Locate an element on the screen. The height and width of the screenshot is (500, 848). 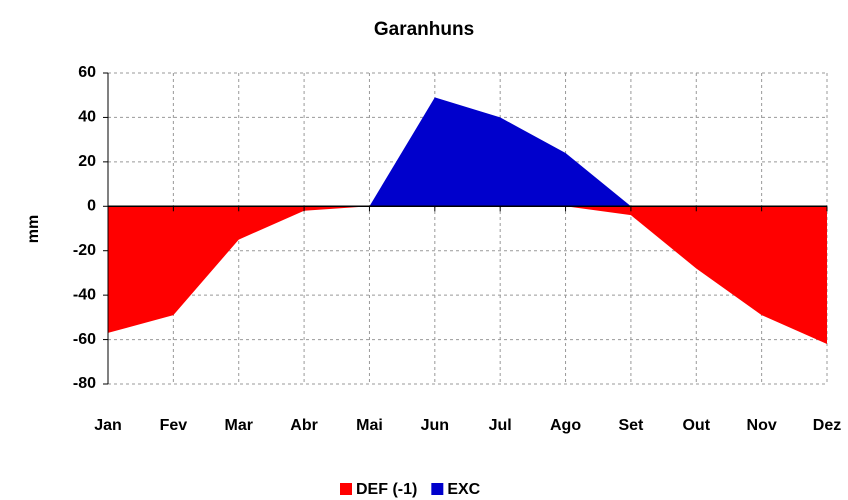
x-tick-label: Jun is located at coordinates (435, 425).